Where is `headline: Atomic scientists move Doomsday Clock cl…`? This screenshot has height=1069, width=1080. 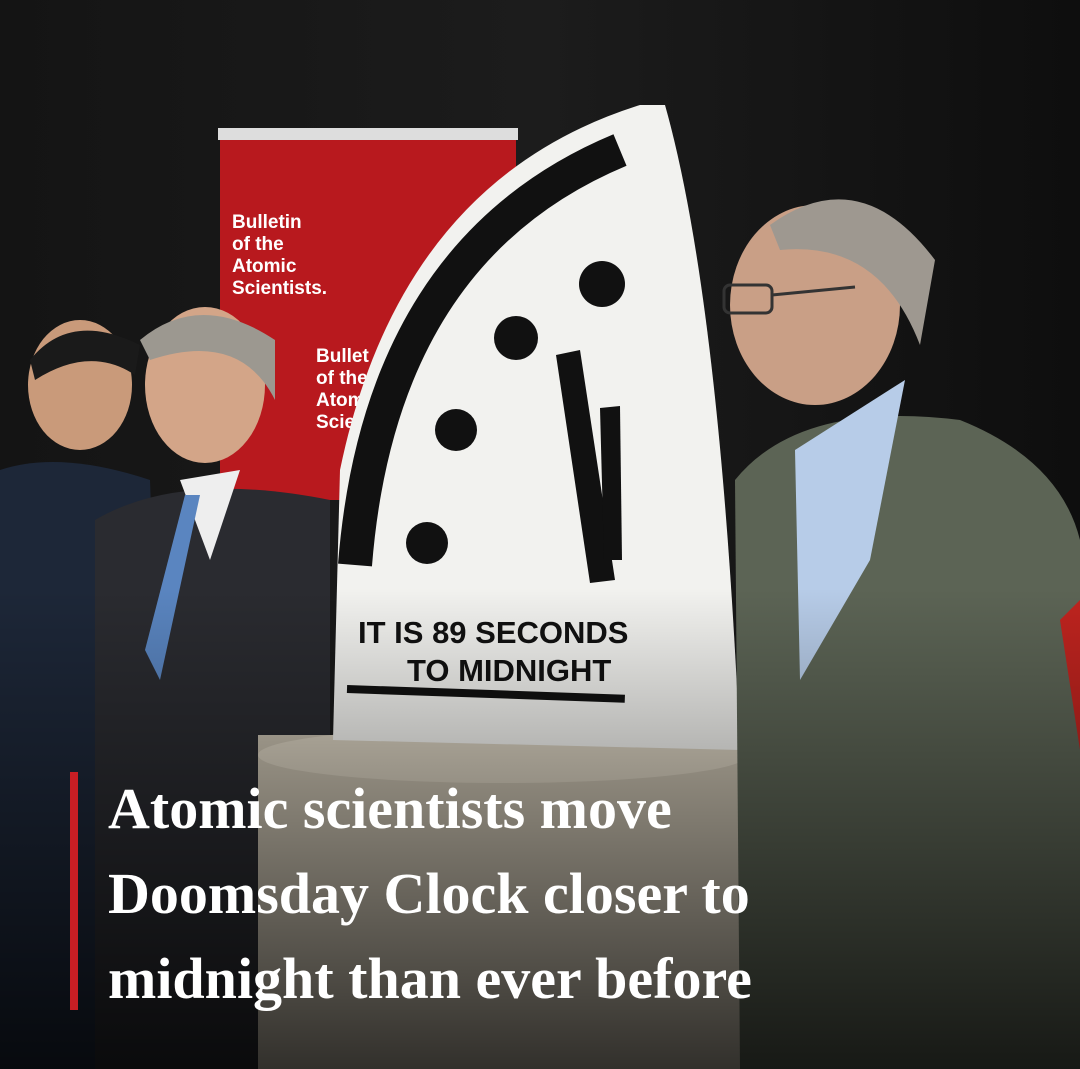 headline: Atomic scientists move Doomsday Clock cl… is located at coordinates (430, 893).